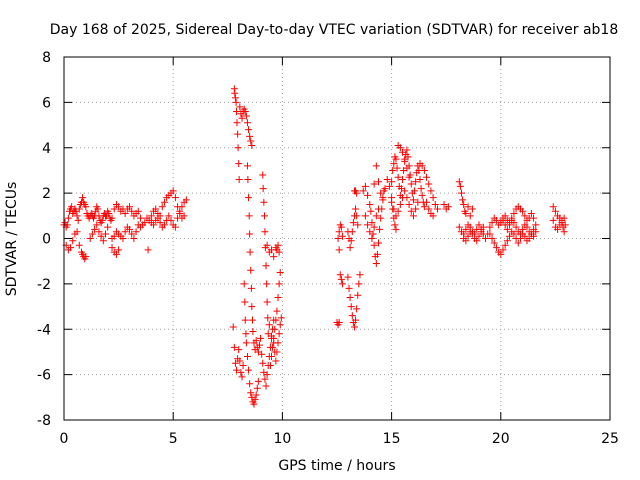 The height and width of the screenshot is (480, 640). Describe the element at coordinates (282, 439) in the screenshot. I see `x-tick-label: 10` at that location.